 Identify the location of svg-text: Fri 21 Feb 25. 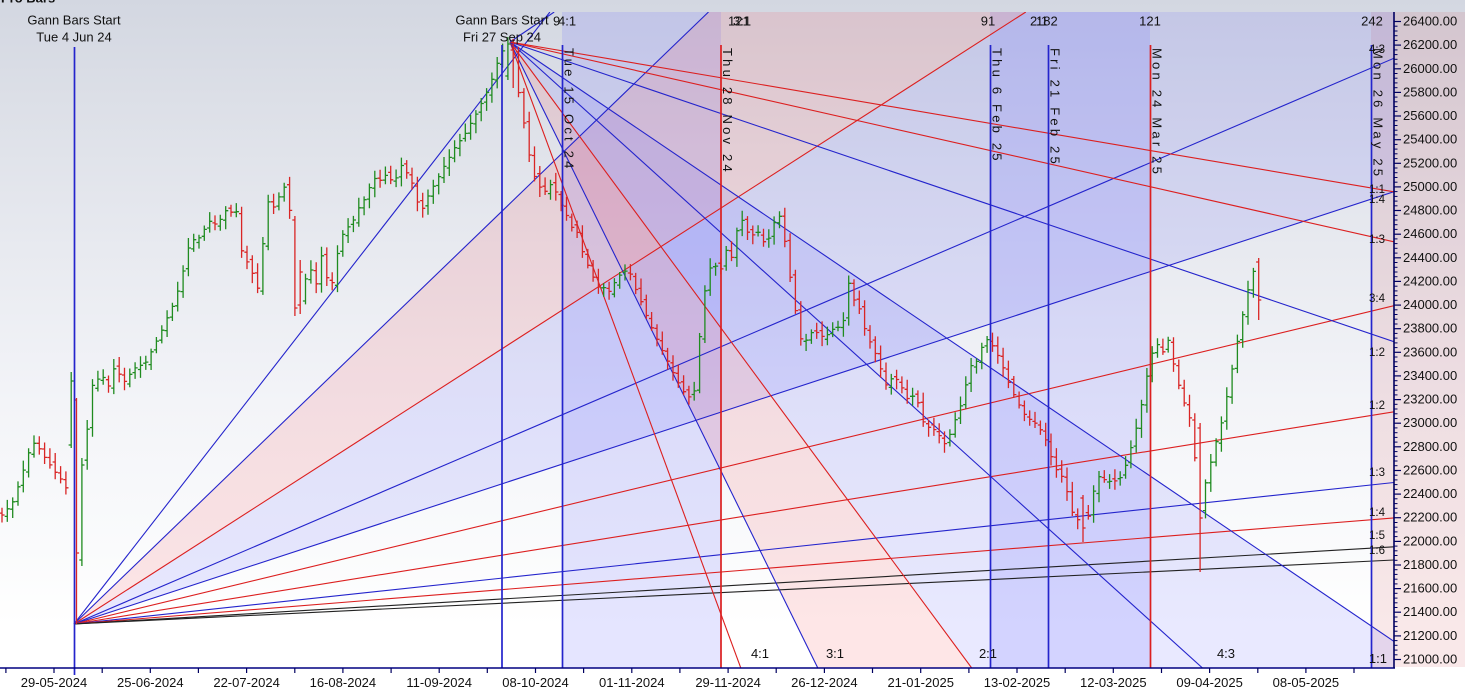
(1055, 107).